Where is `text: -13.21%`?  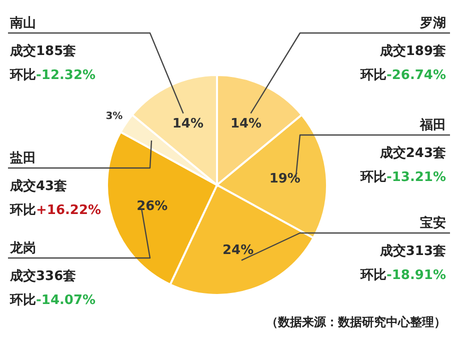
text: -13.21% is located at coordinates (416, 177).